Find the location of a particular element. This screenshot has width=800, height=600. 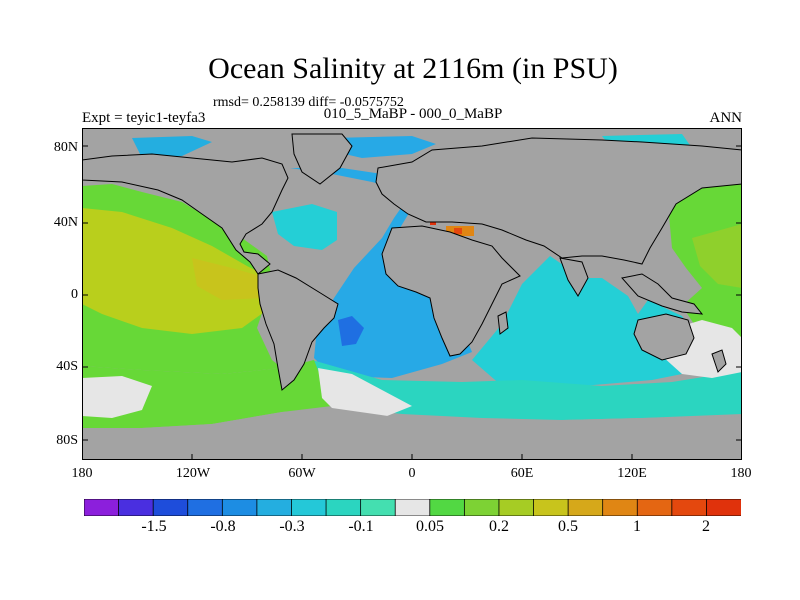

arctic-patch-east is located at coordinates (384, 147).